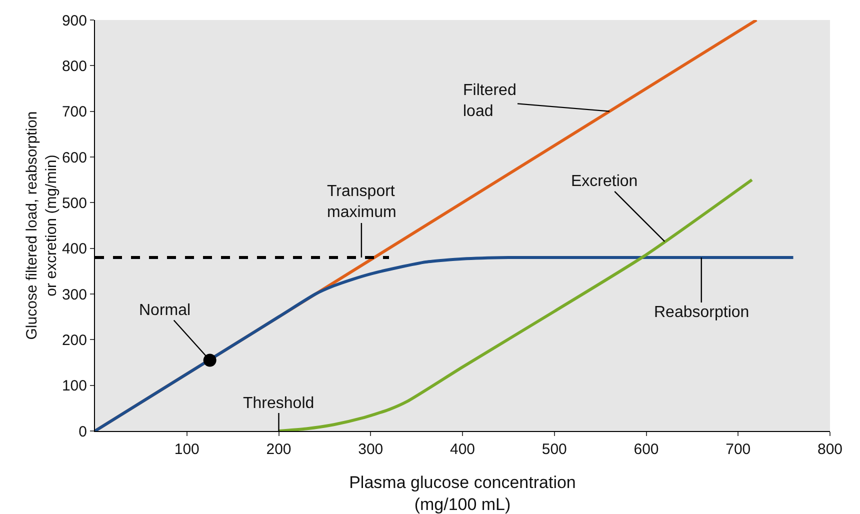 The width and height of the screenshot is (860, 514). What do you see at coordinates (74, 249) in the screenshot?
I see `y-tick-label: 400` at bounding box center [74, 249].